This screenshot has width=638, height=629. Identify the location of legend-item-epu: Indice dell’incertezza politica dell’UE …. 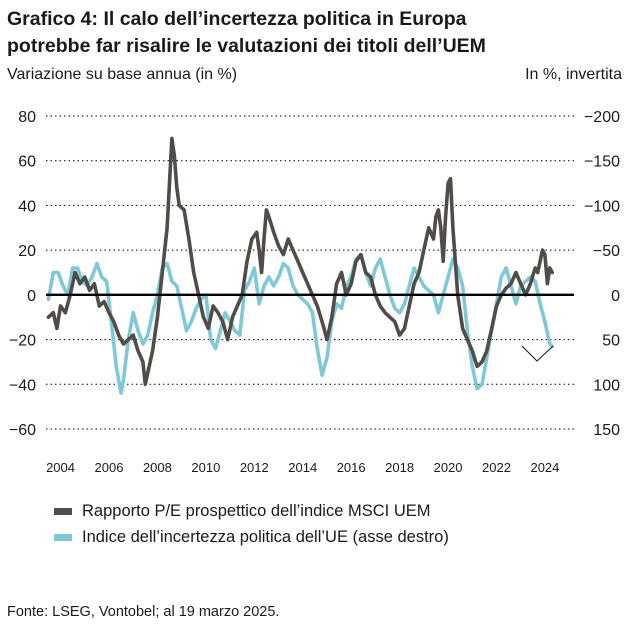
(251, 537).